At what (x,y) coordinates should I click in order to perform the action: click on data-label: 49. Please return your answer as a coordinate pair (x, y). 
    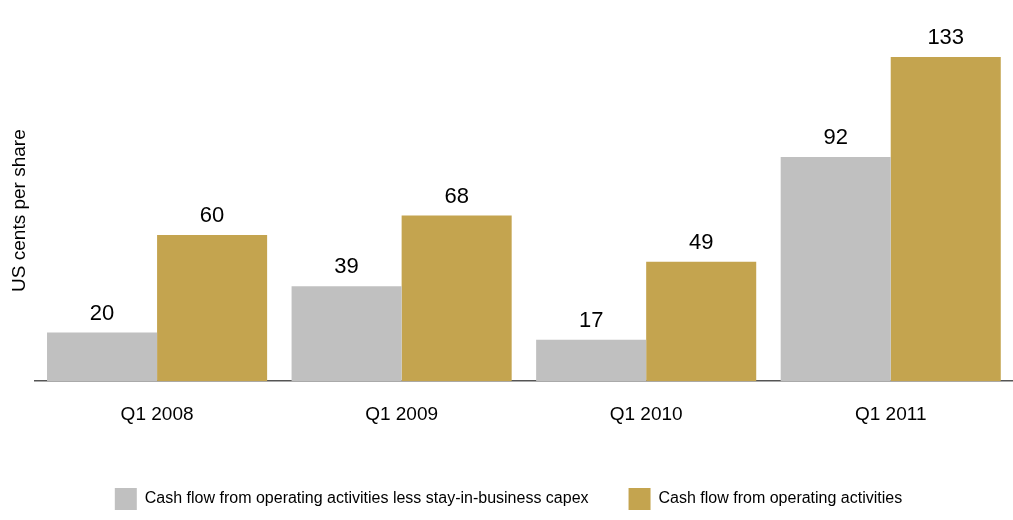
    Looking at the image, I should click on (701, 241).